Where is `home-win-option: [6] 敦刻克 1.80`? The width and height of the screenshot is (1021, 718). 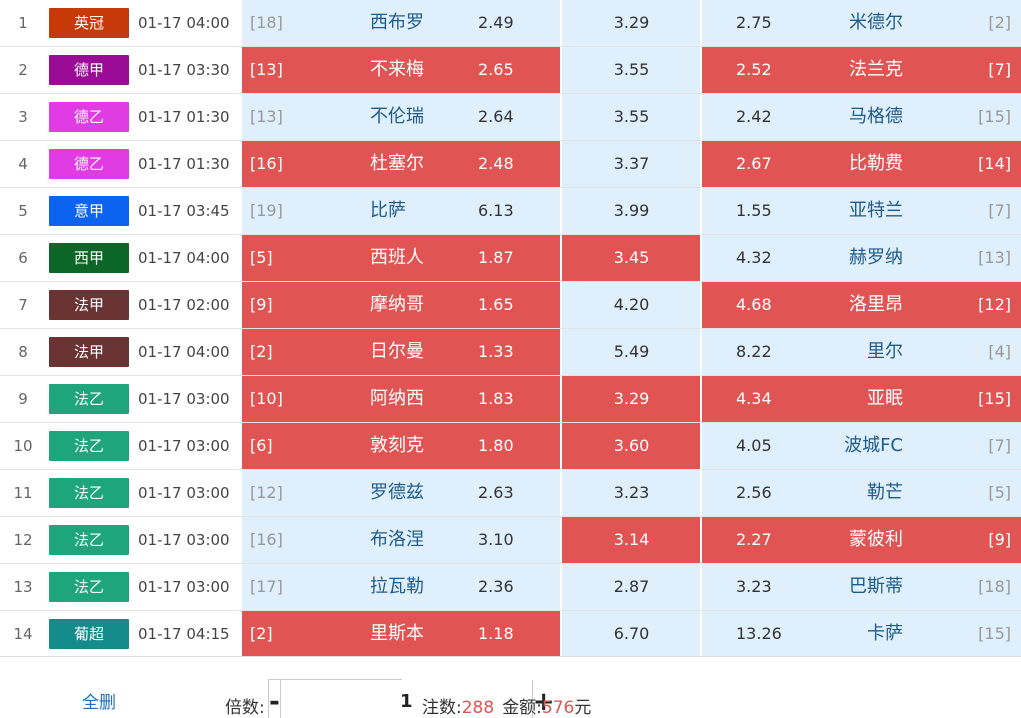 home-win-option: [6] 敦刻克 1.80 is located at coordinates (400, 446).